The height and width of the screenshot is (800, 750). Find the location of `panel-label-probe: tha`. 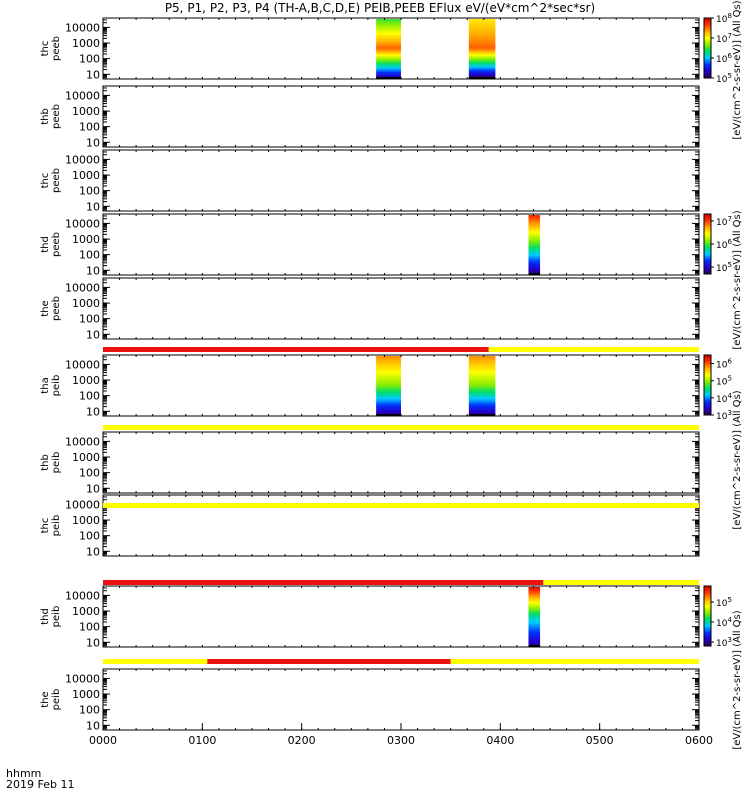

panel-label-probe: tha is located at coordinates (45, 385).